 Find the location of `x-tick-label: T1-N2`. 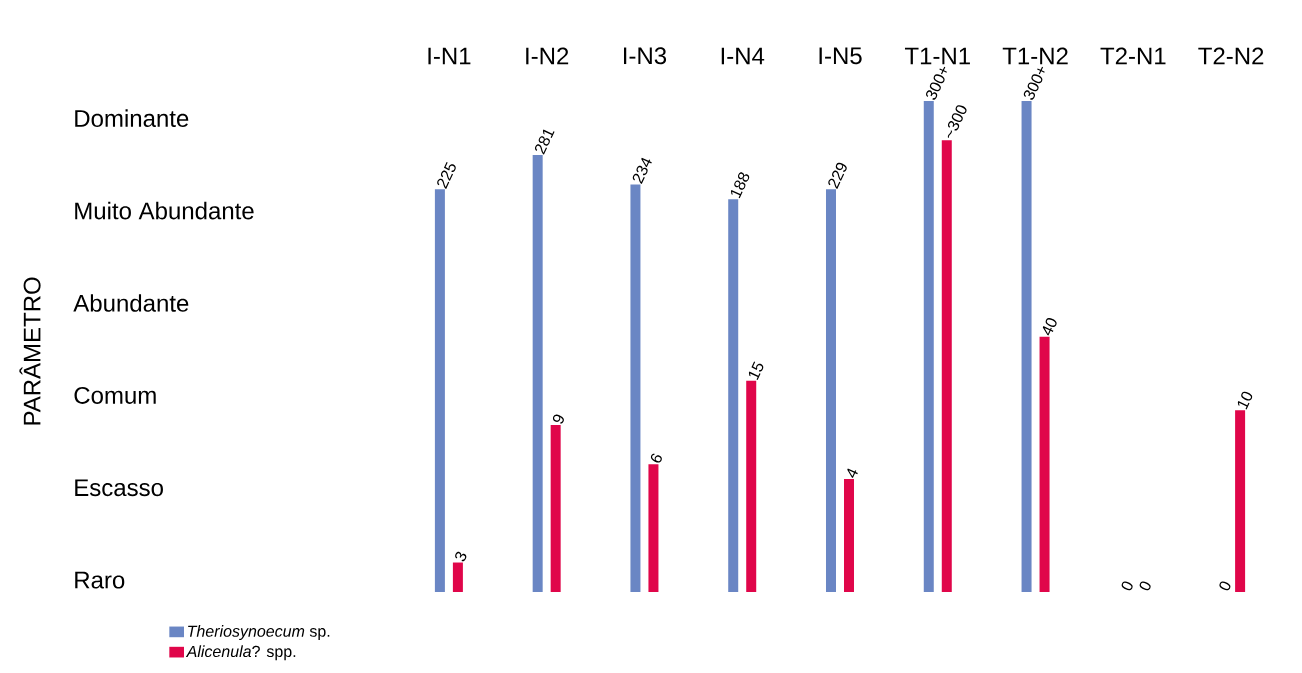

x-tick-label: T1-N2 is located at coordinates (1035, 56).